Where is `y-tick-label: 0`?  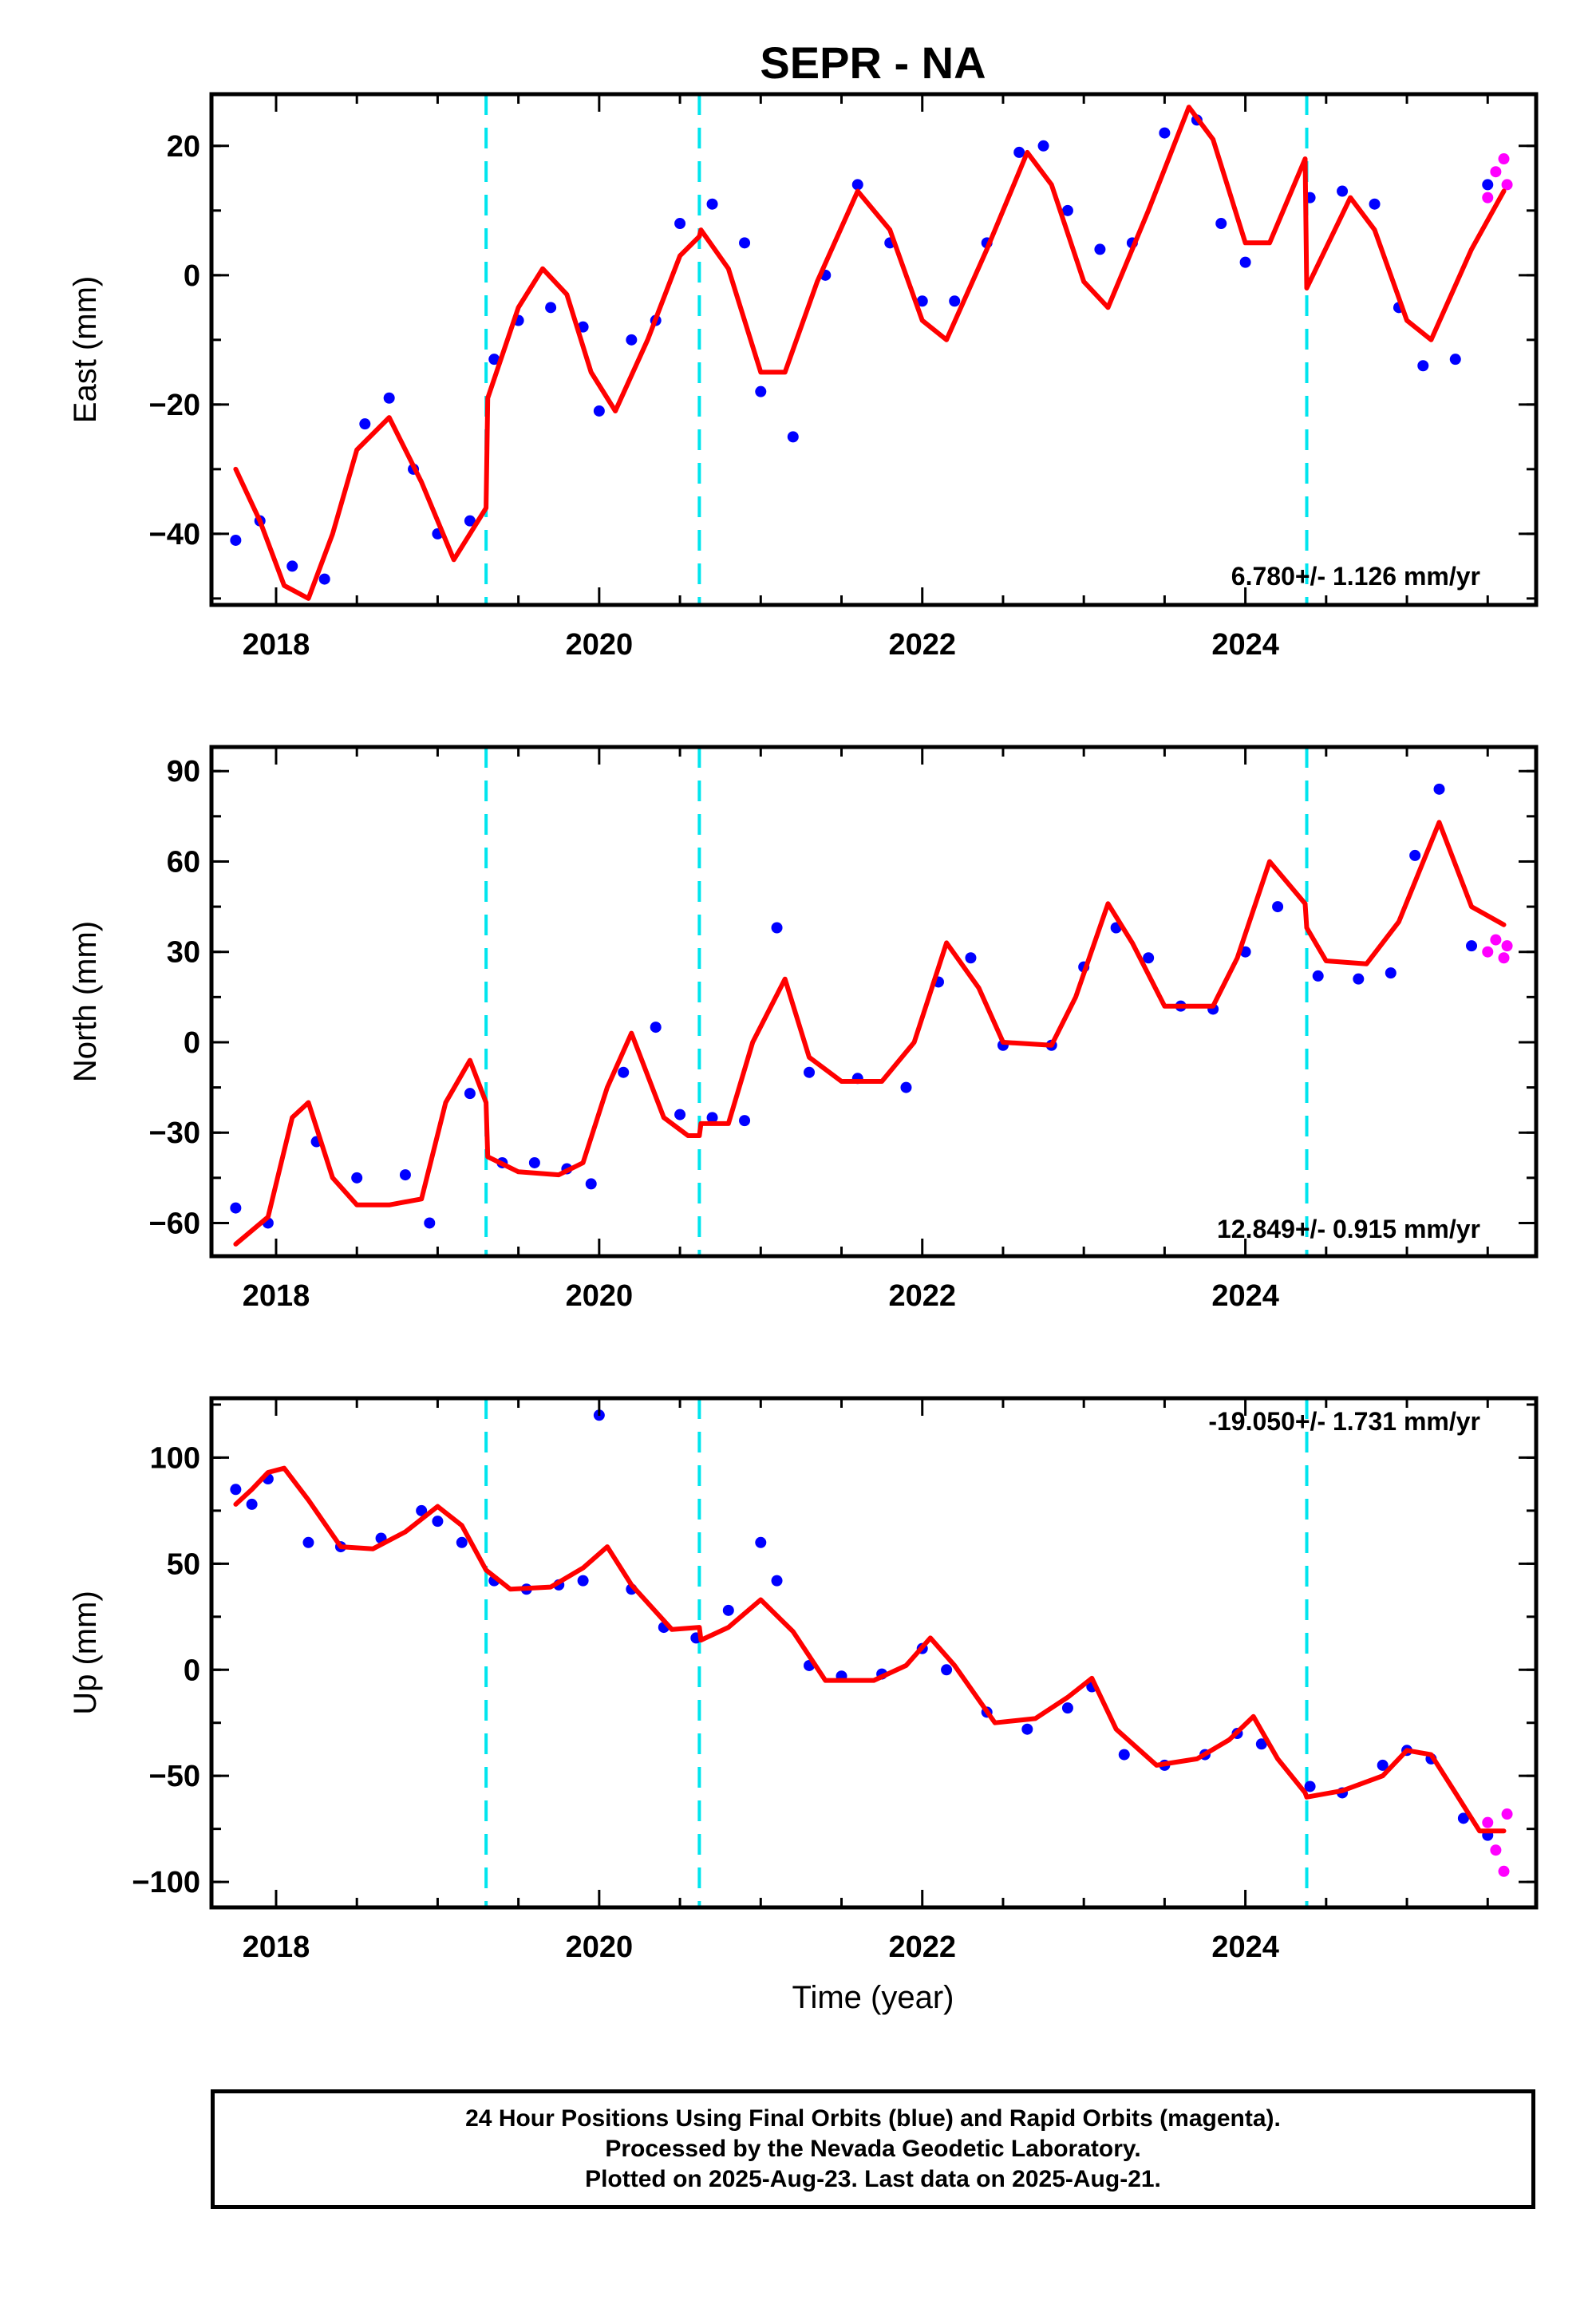 y-tick-label: 0 is located at coordinates (192, 1043).